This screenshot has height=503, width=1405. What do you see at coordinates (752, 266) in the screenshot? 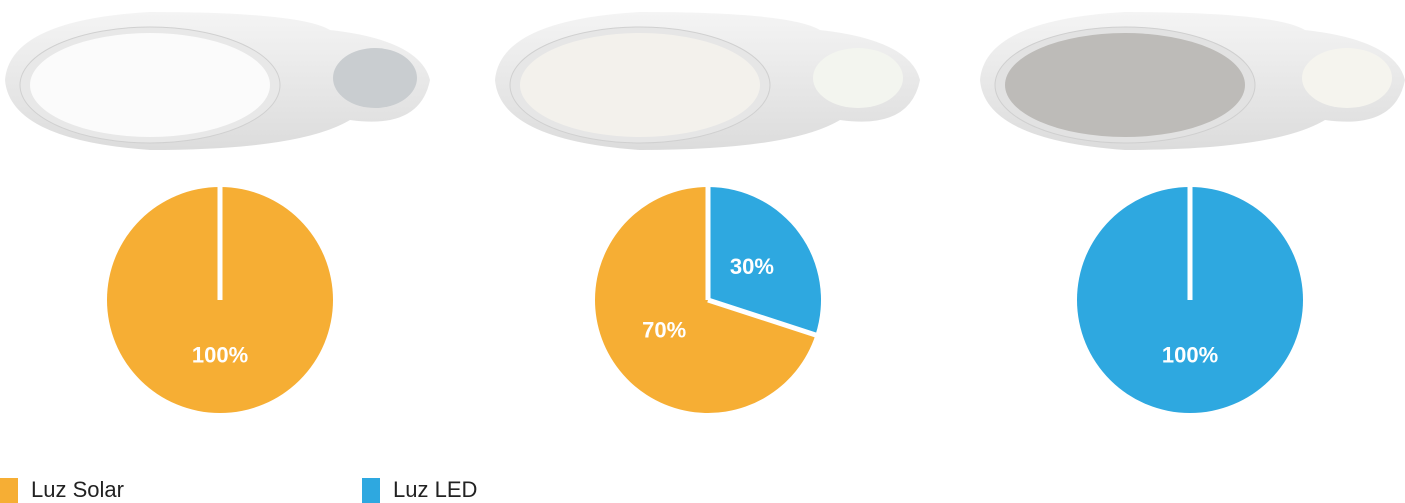
I see `data-label: 30%` at bounding box center [752, 266].